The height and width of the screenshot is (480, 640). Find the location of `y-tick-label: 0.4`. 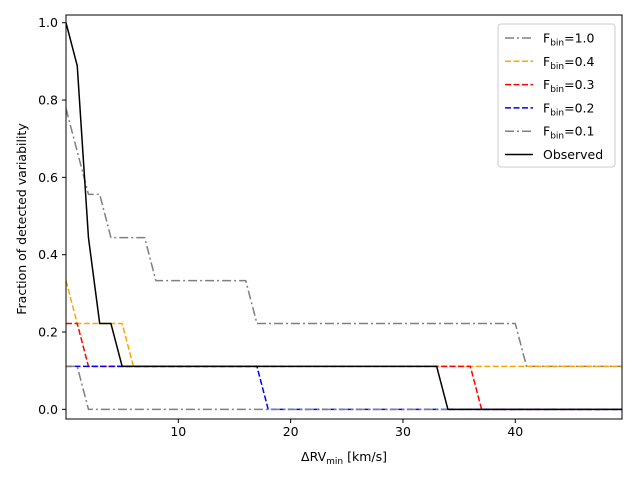

y-tick-label: 0.4 is located at coordinates (48, 254).